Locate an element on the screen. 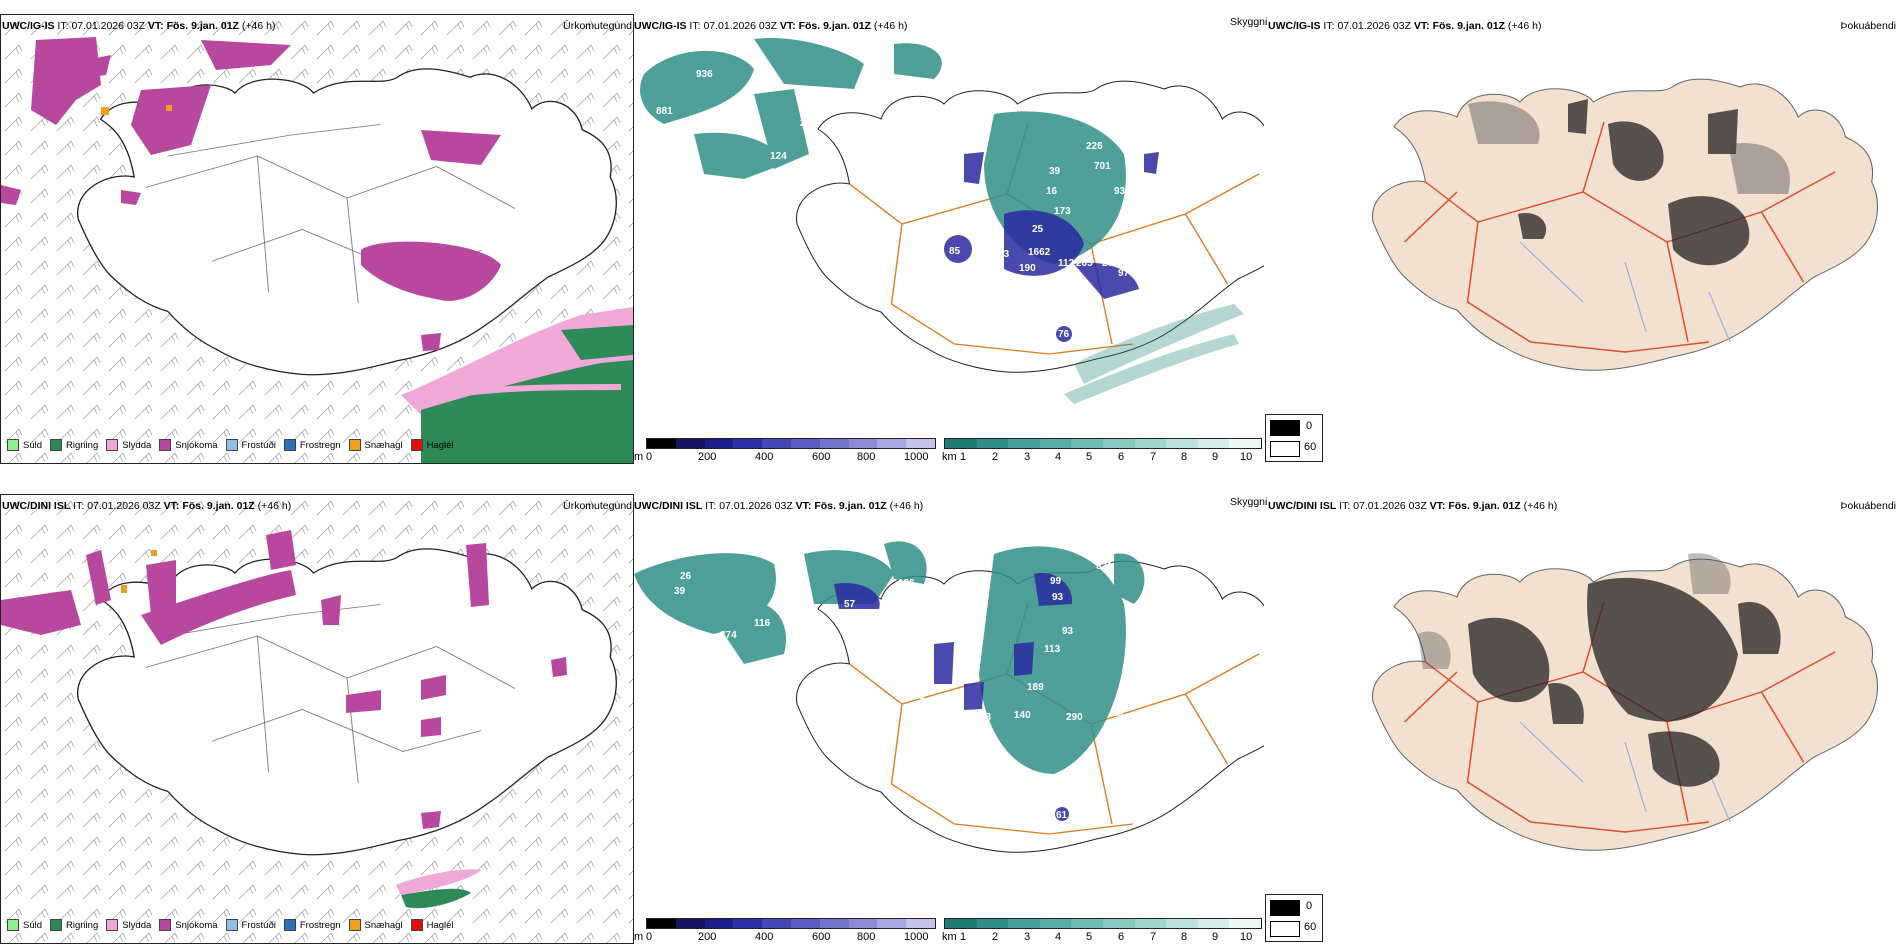 The height and width of the screenshot is (950, 1900). visibility-tick: 9 is located at coordinates (1215, 457).